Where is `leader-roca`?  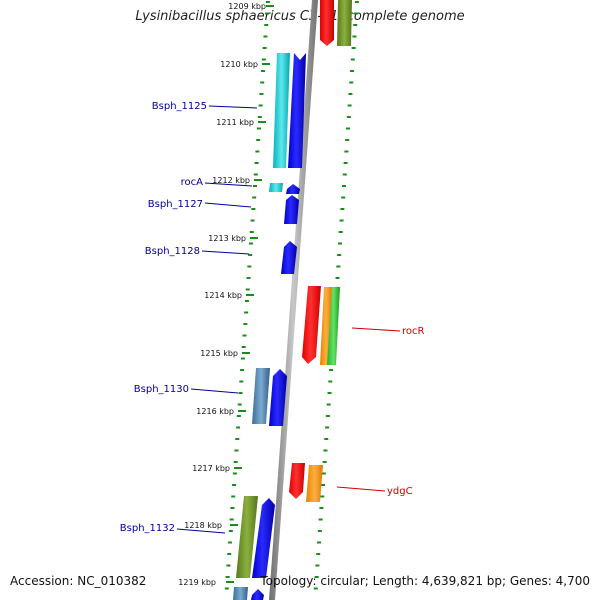 leader-roca is located at coordinates (228, 184).